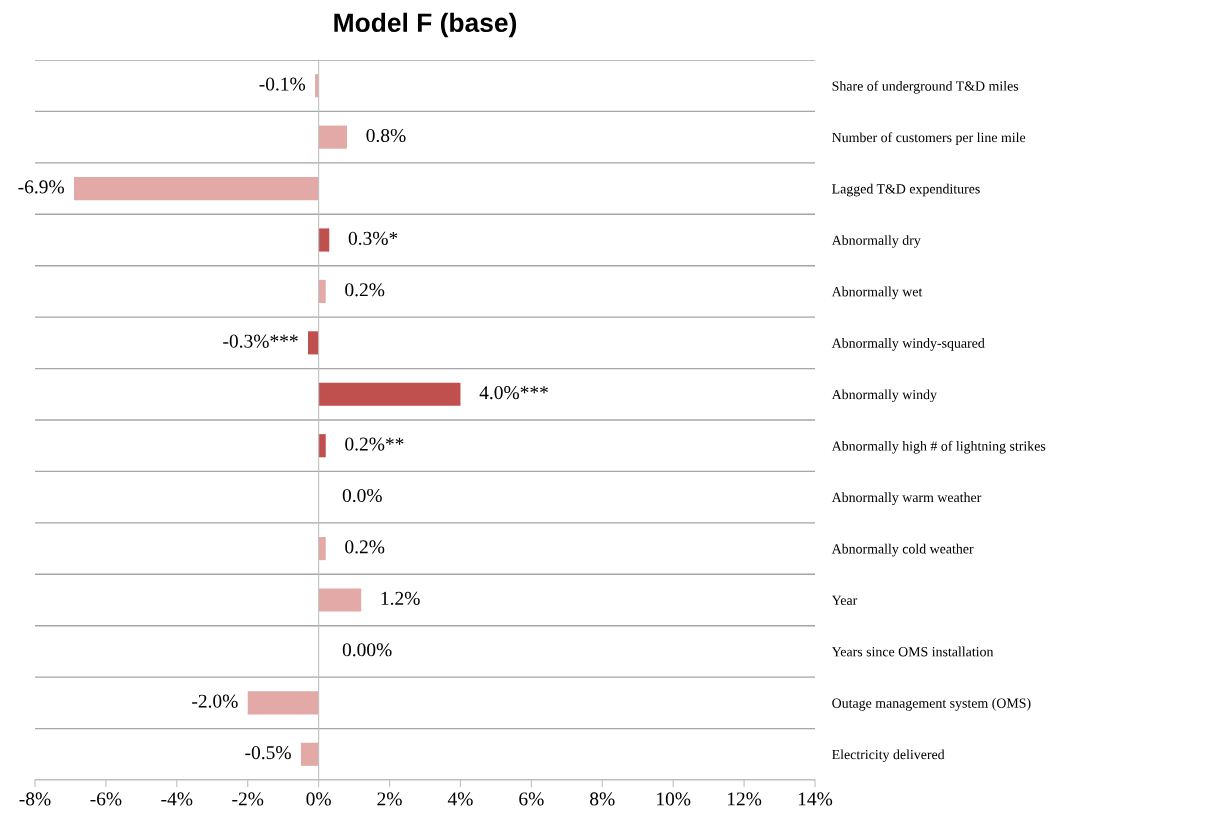 The height and width of the screenshot is (826, 1225). What do you see at coordinates (744, 799) in the screenshot?
I see `x-tick-label: 12%` at bounding box center [744, 799].